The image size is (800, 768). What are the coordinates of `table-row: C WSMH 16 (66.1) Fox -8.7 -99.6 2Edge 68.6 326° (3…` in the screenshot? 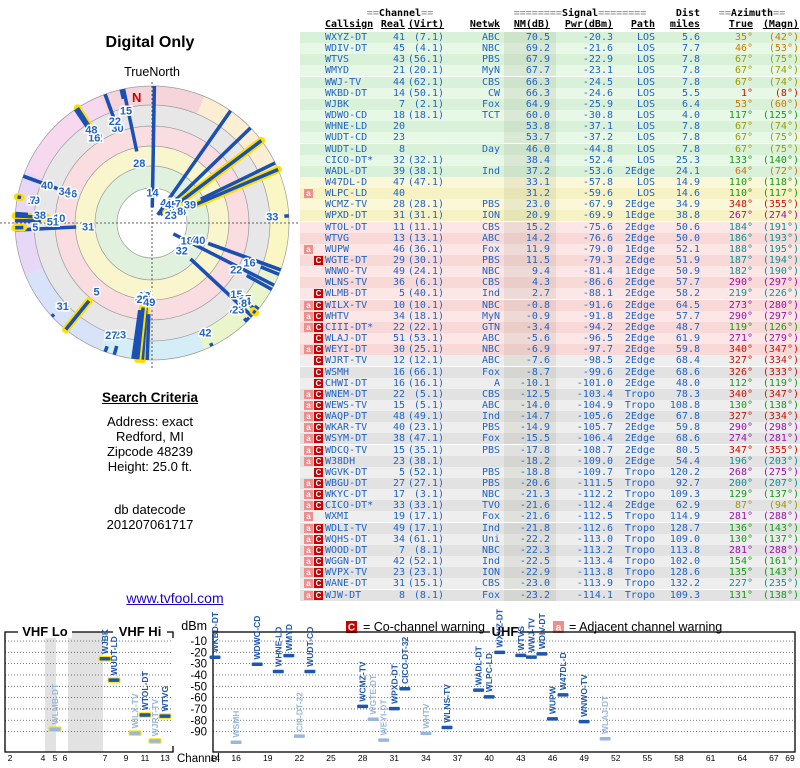 It's located at (550, 372).